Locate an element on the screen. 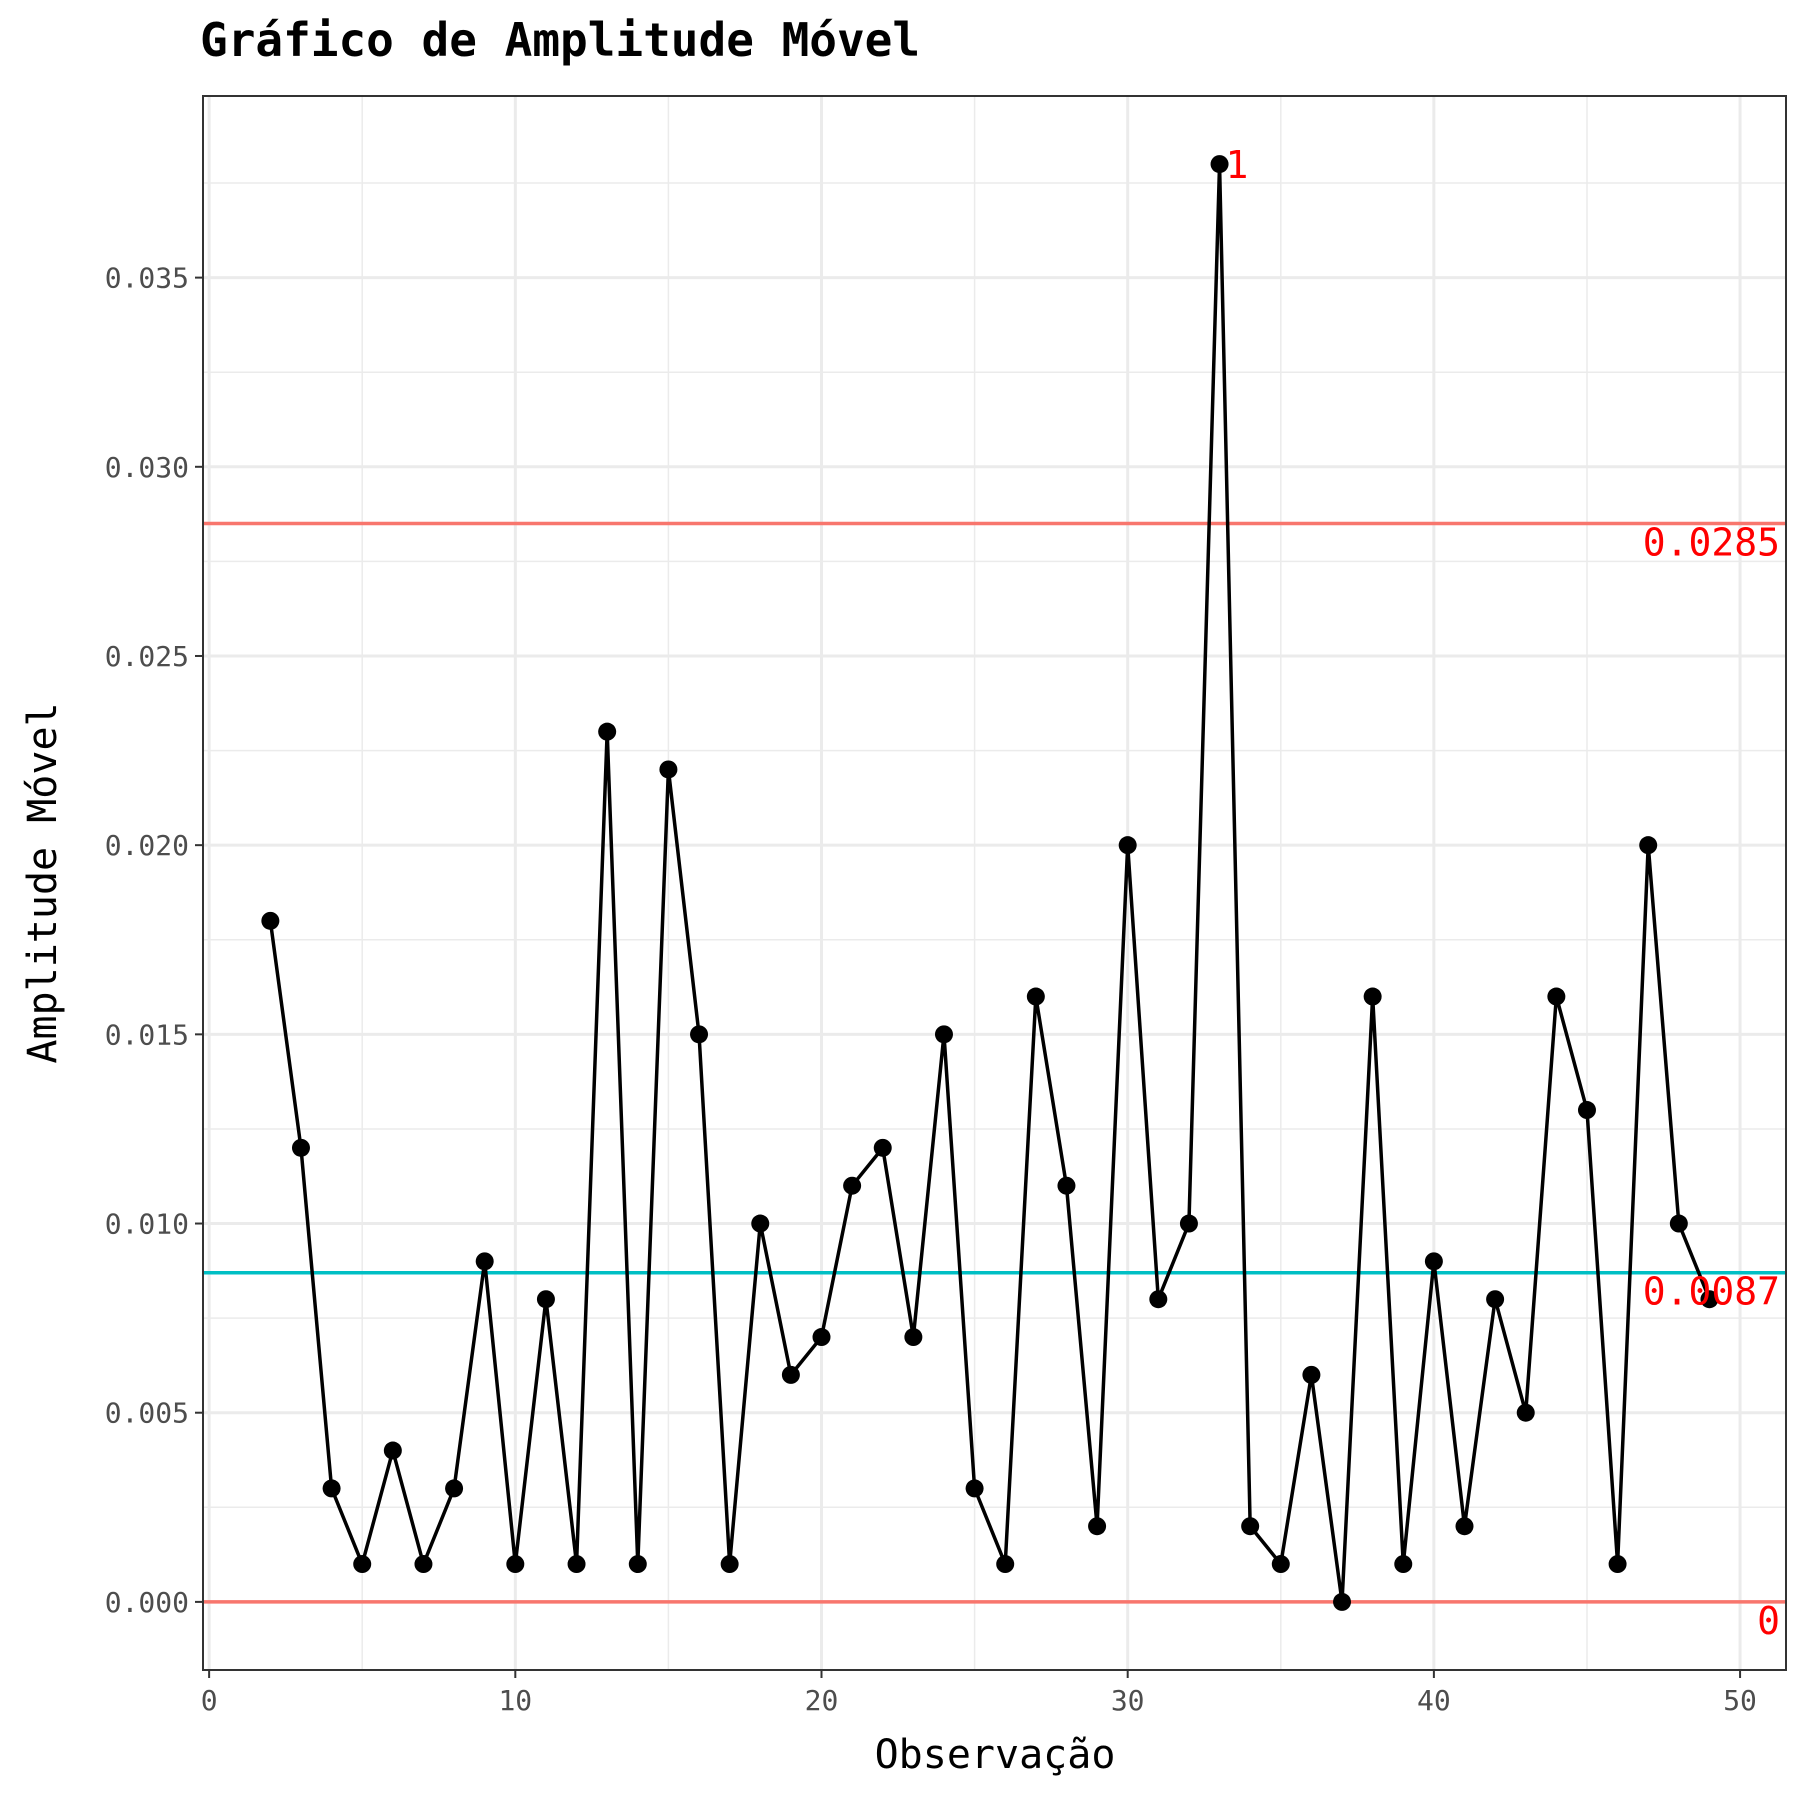 This screenshot has height=1800, width=1800. x-tick-label: 0 is located at coordinates (209, 1700).